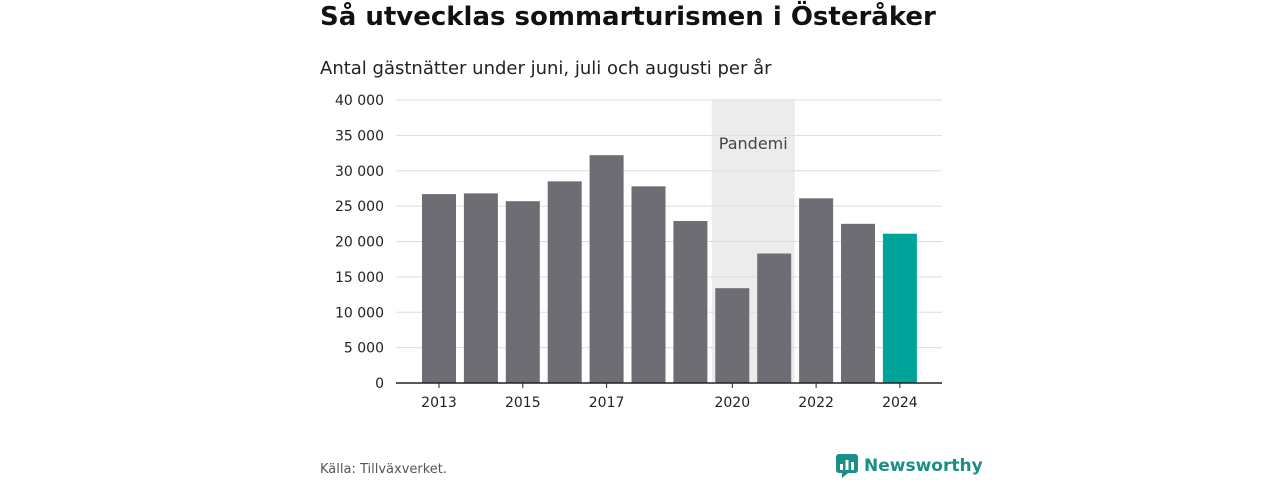 This screenshot has height=480, width=1280. What do you see at coordinates (359, 136) in the screenshot?
I see `y-tick-label: 35 000` at bounding box center [359, 136].